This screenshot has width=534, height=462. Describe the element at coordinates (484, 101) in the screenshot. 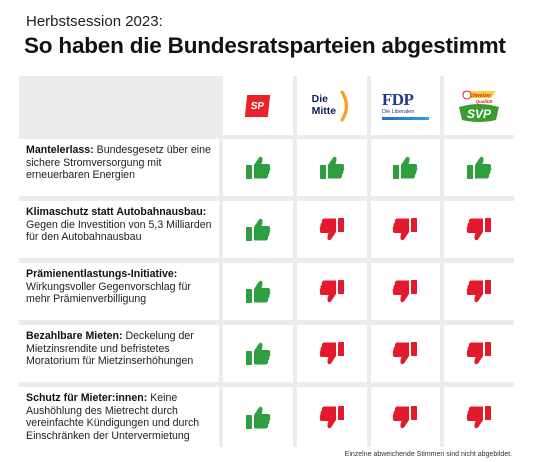

I see `svg-text: Qualität` at that location.